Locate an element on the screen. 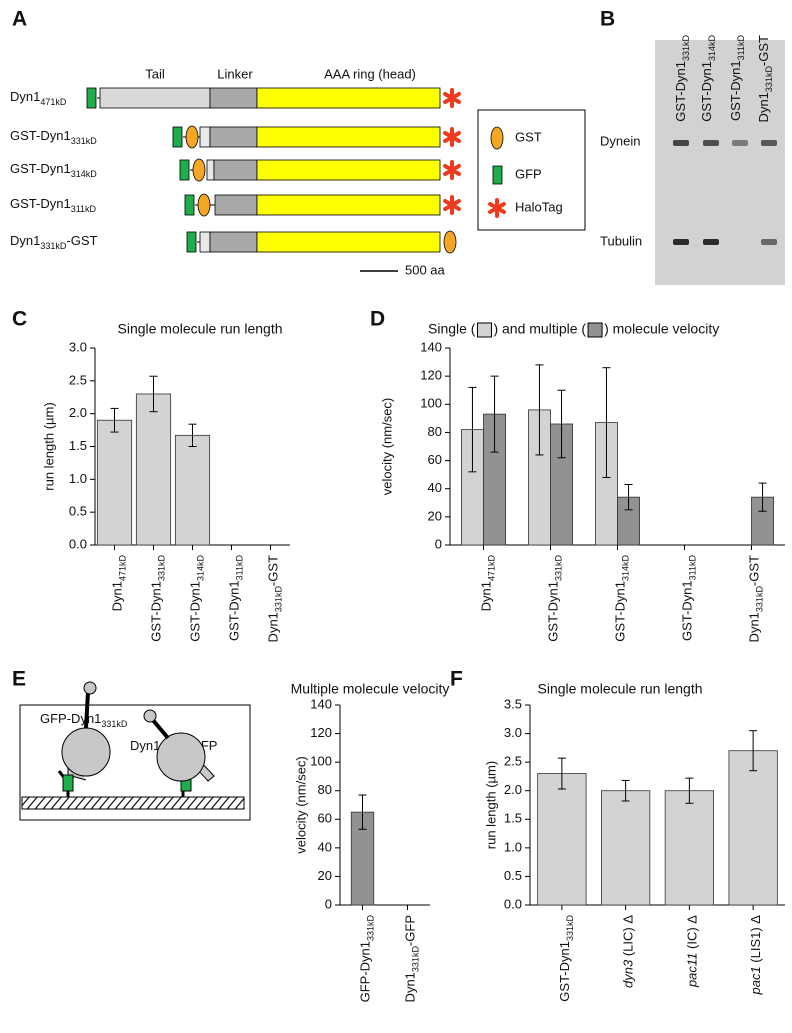  label-part: pac11 is located at coordinates (692, 970).